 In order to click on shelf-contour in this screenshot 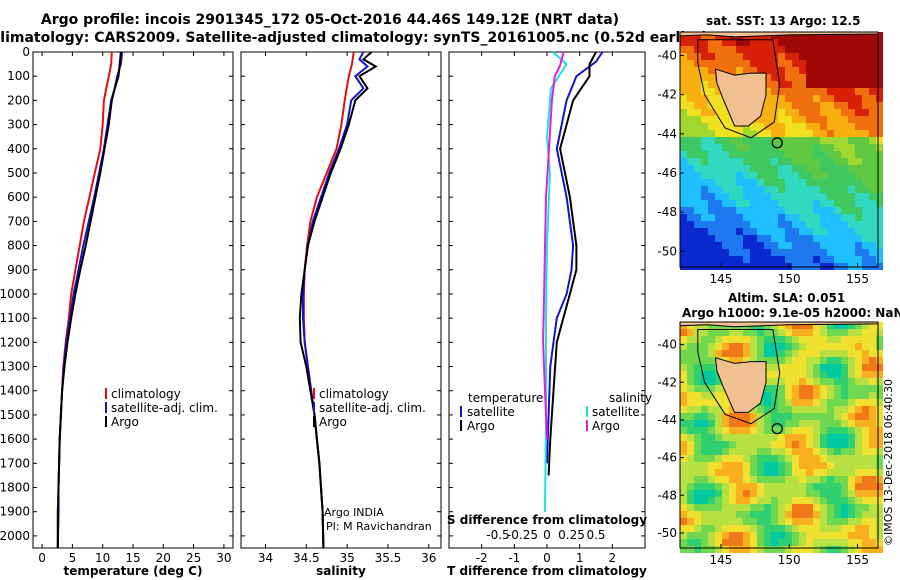, I will do `click(739, 89)`.